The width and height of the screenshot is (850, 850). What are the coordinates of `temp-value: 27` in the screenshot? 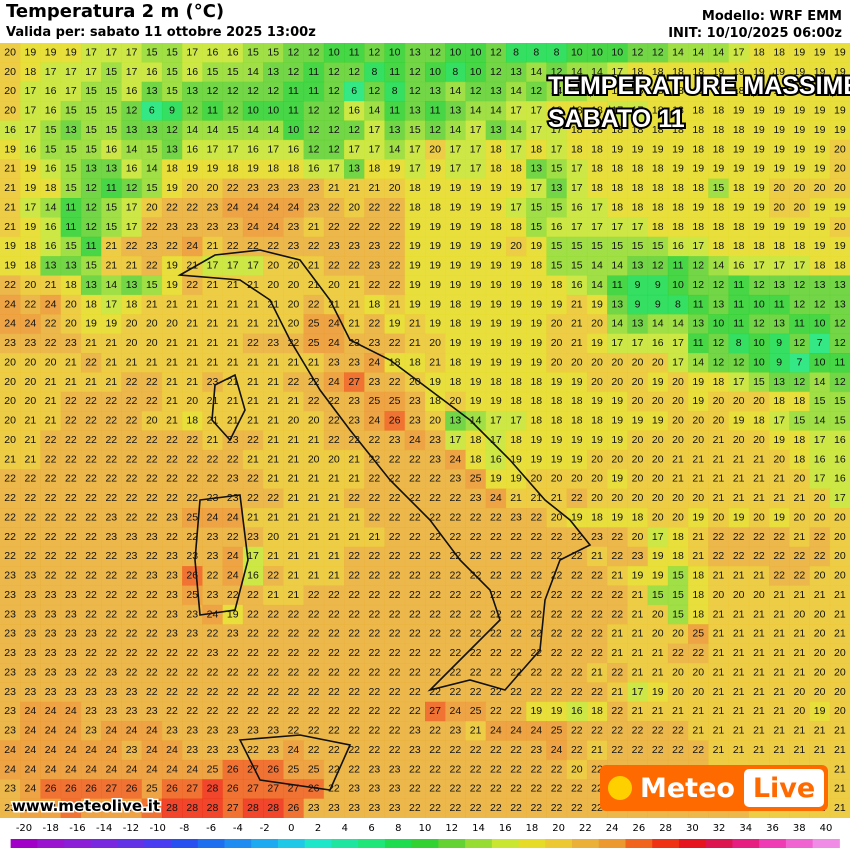 It's located at (354, 382).